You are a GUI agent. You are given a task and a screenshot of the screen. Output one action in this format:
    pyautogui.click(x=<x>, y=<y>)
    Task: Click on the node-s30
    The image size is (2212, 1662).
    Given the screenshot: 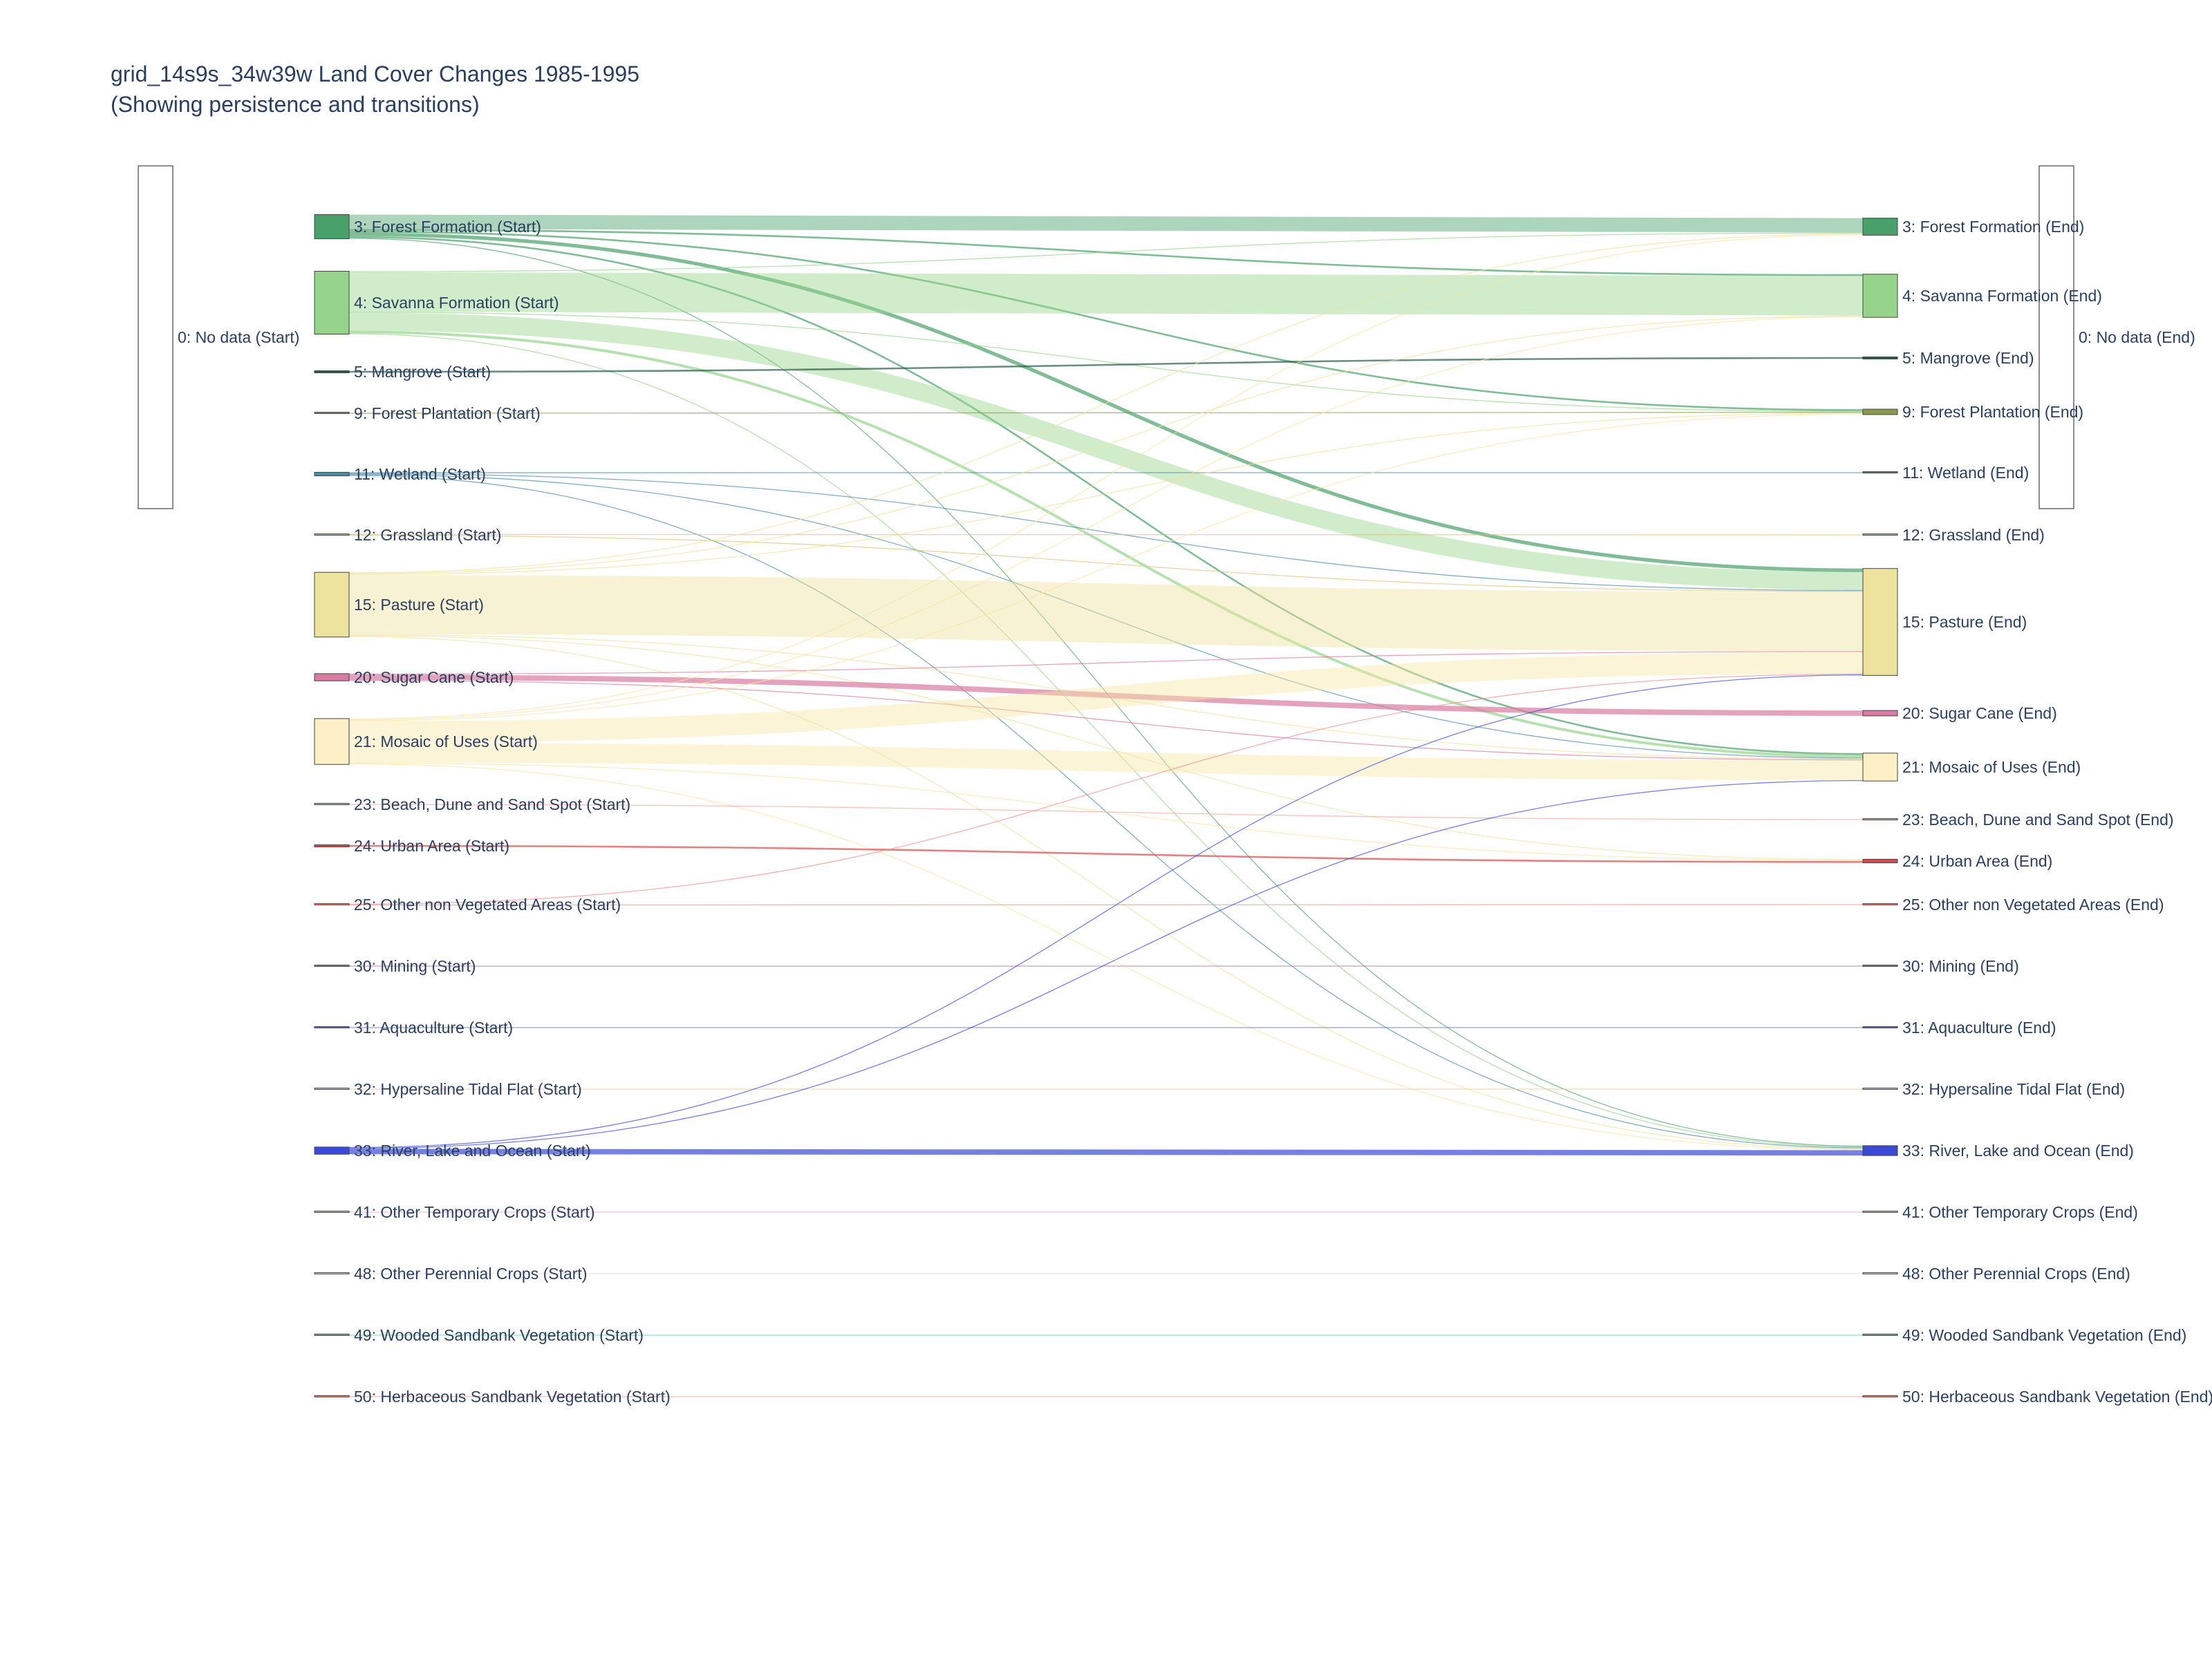 What is the action you would take?
    pyautogui.click(x=332, y=966)
    